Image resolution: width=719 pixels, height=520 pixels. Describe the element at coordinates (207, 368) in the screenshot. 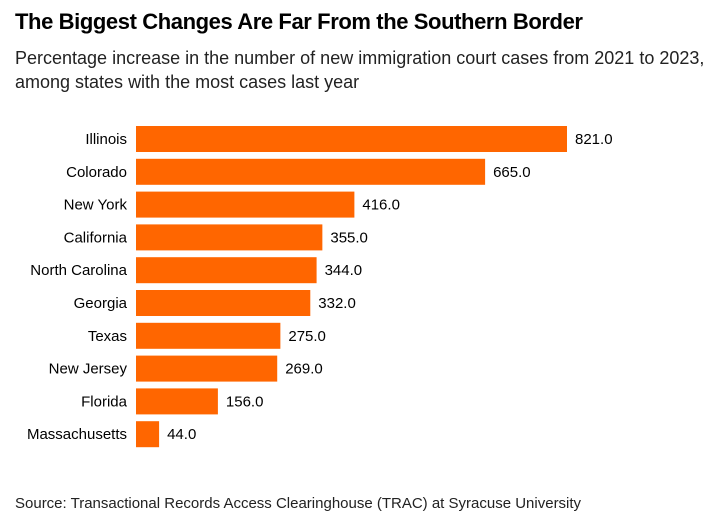

I see `bar-new-jersey` at that location.